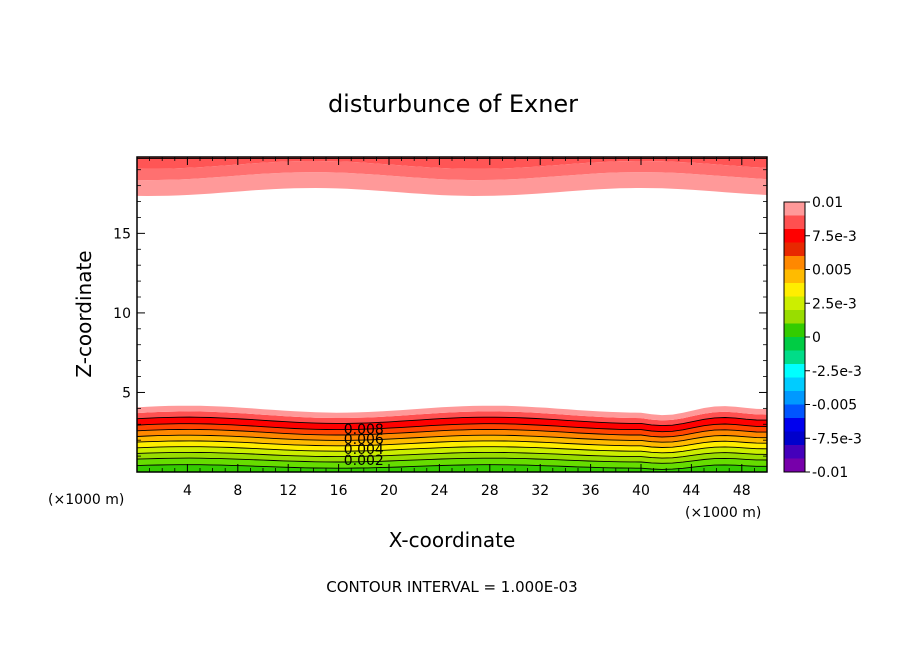 The height and width of the screenshot is (654, 904). What do you see at coordinates (288, 491) in the screenshot?
I see `x-tick-label: 12` at bounding box center [288, 491].